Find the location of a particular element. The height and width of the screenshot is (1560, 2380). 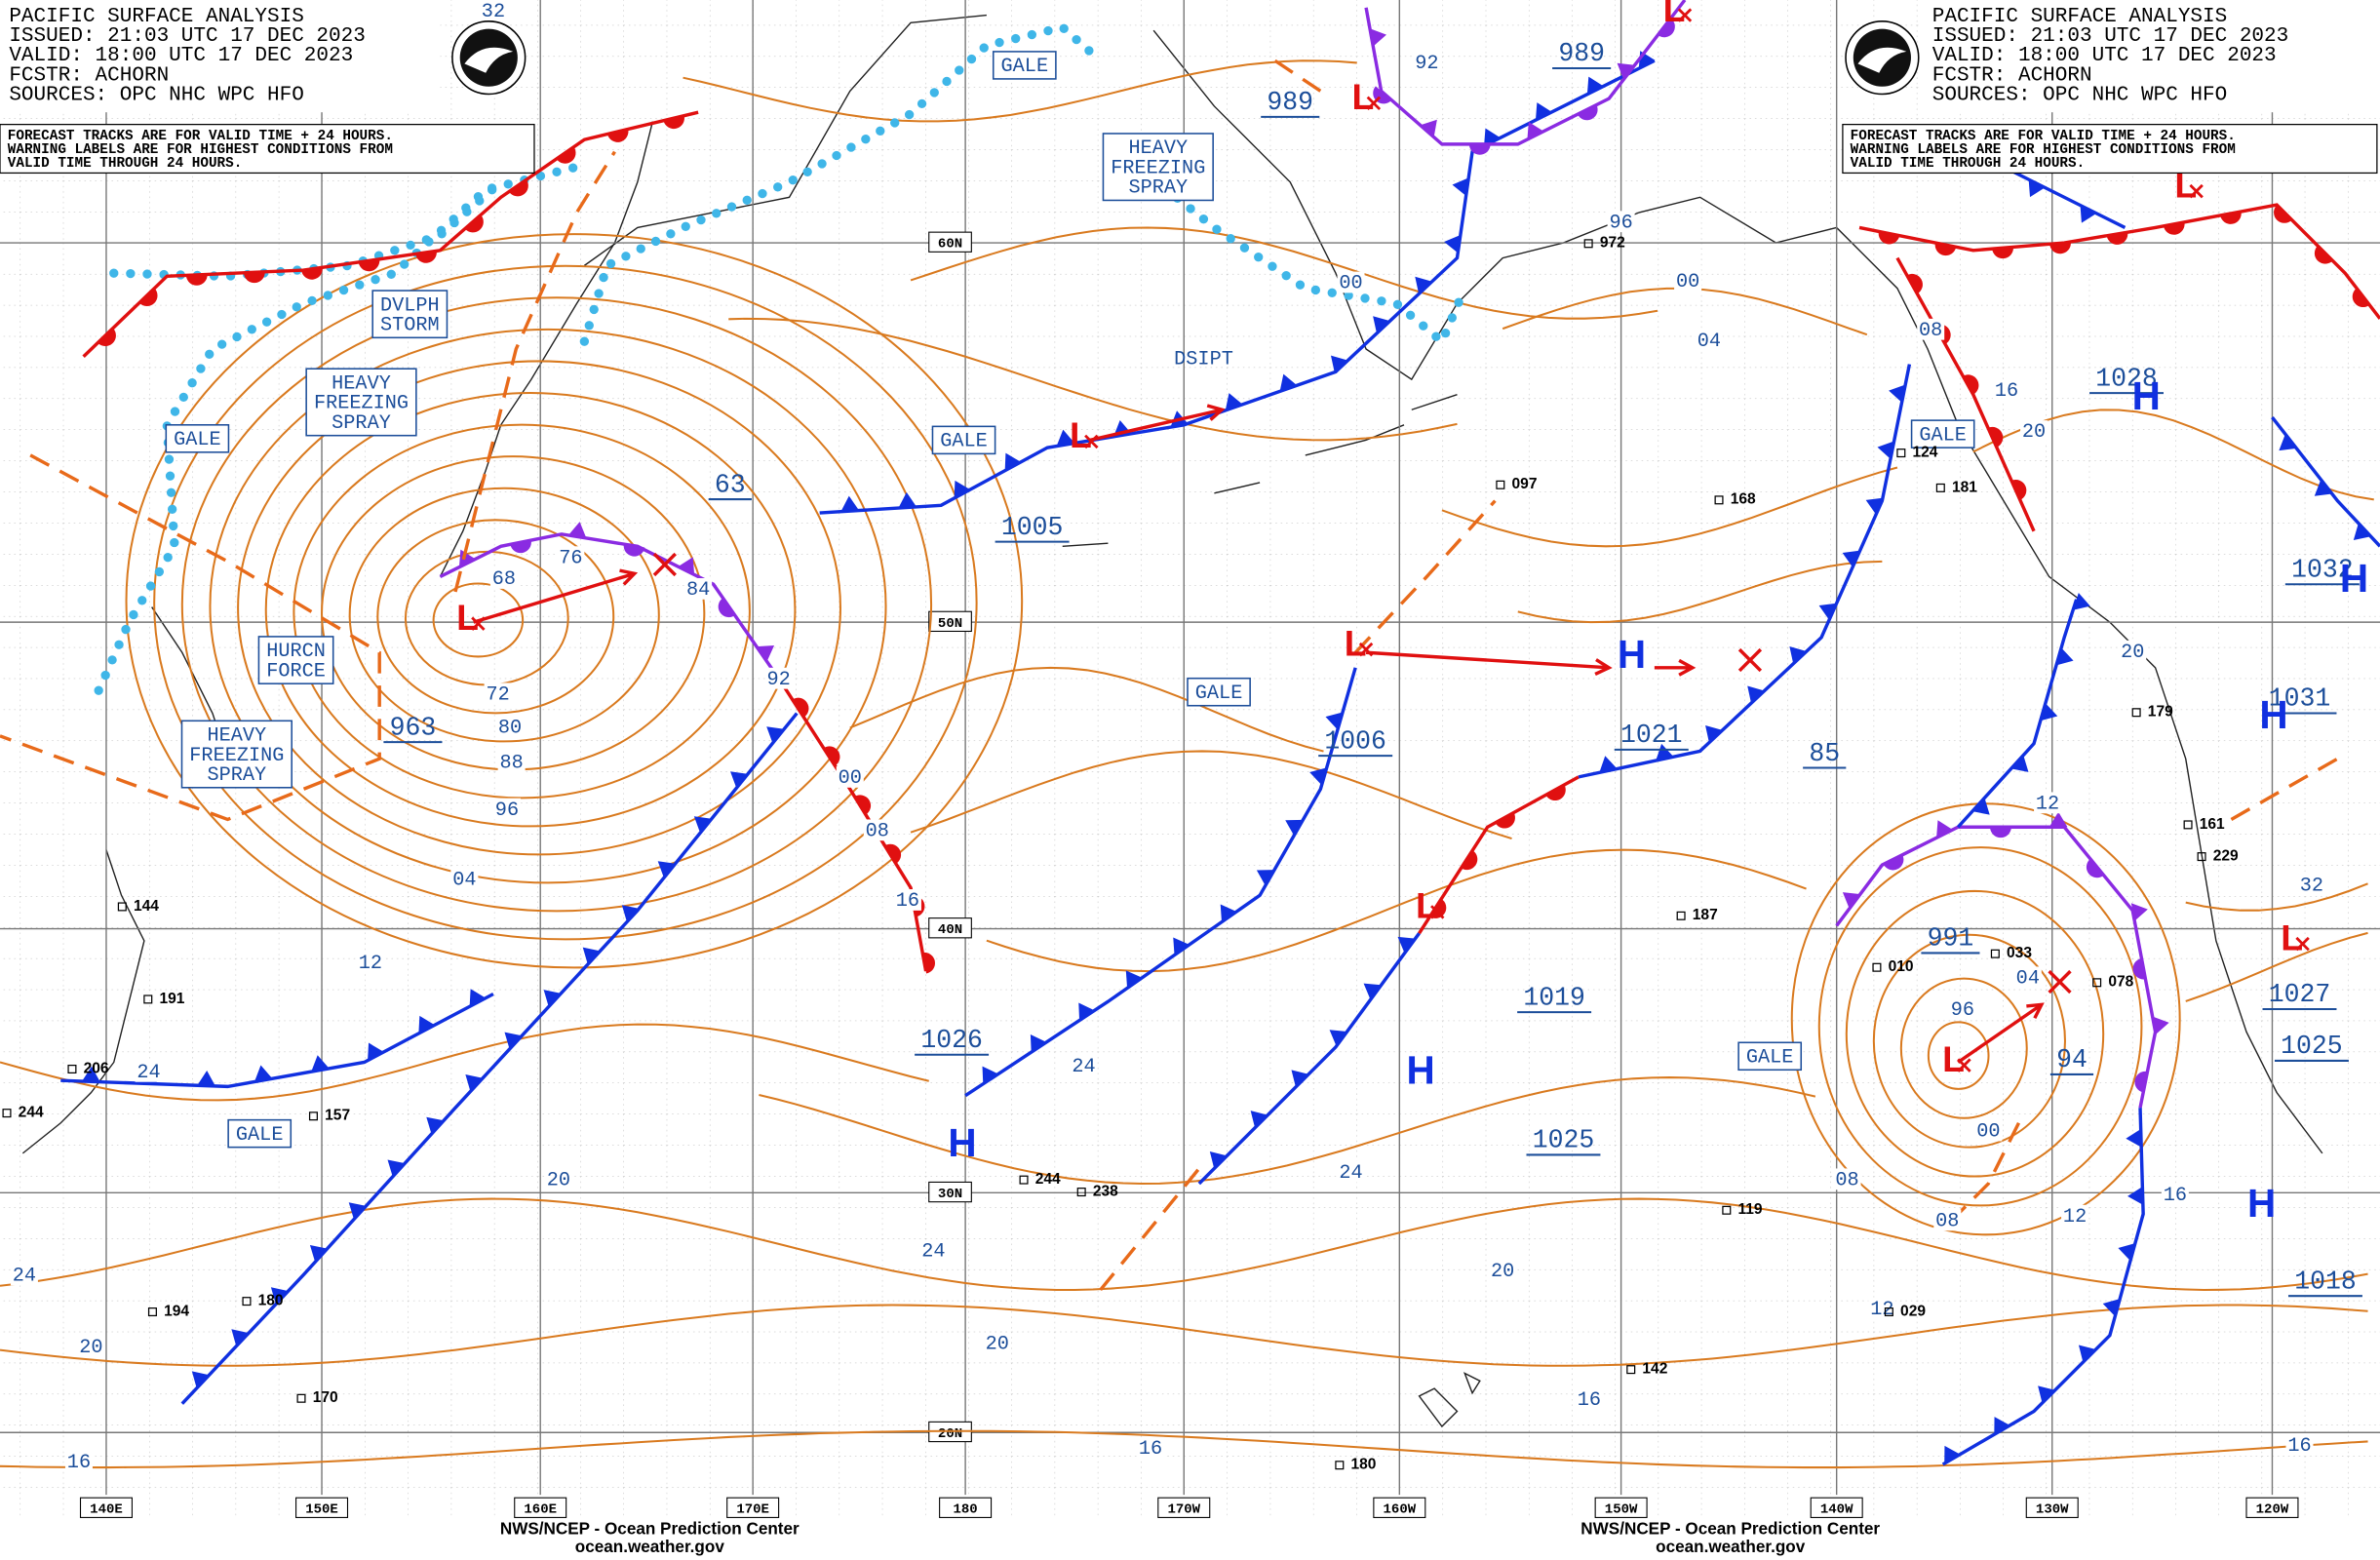

isobar-label: 92 is located at coordinates (1426, 64).